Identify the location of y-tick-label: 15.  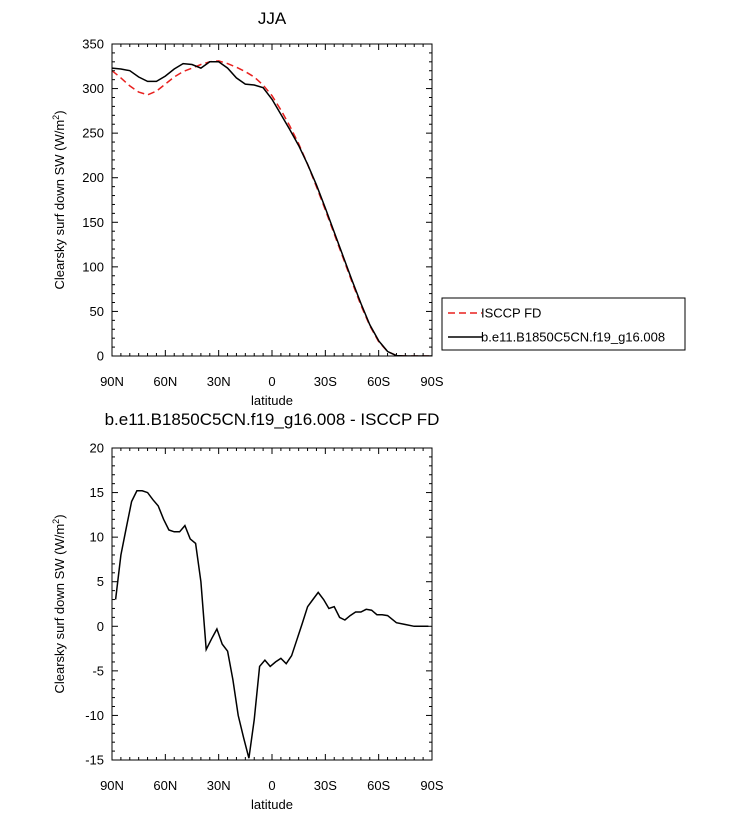
(97, 492).